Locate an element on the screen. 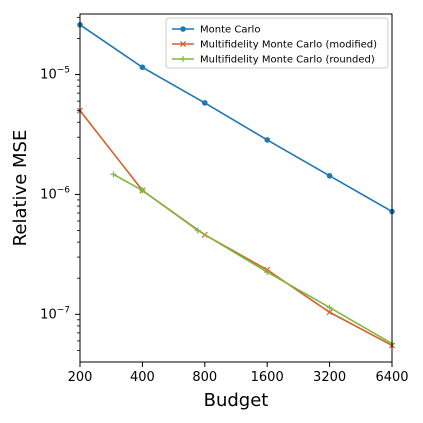  y-axis-label: Relative MSE is located at coordinates (20, 188).